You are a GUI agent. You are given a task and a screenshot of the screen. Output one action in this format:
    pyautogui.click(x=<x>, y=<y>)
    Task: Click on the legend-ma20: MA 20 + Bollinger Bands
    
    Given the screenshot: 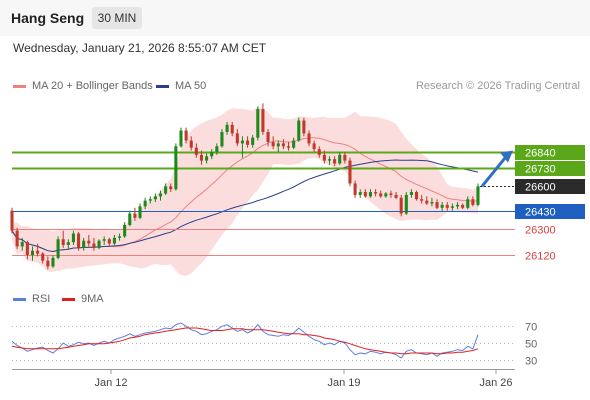 What is the action you would take?
    pyautogui.click(x=83, y=86)
    